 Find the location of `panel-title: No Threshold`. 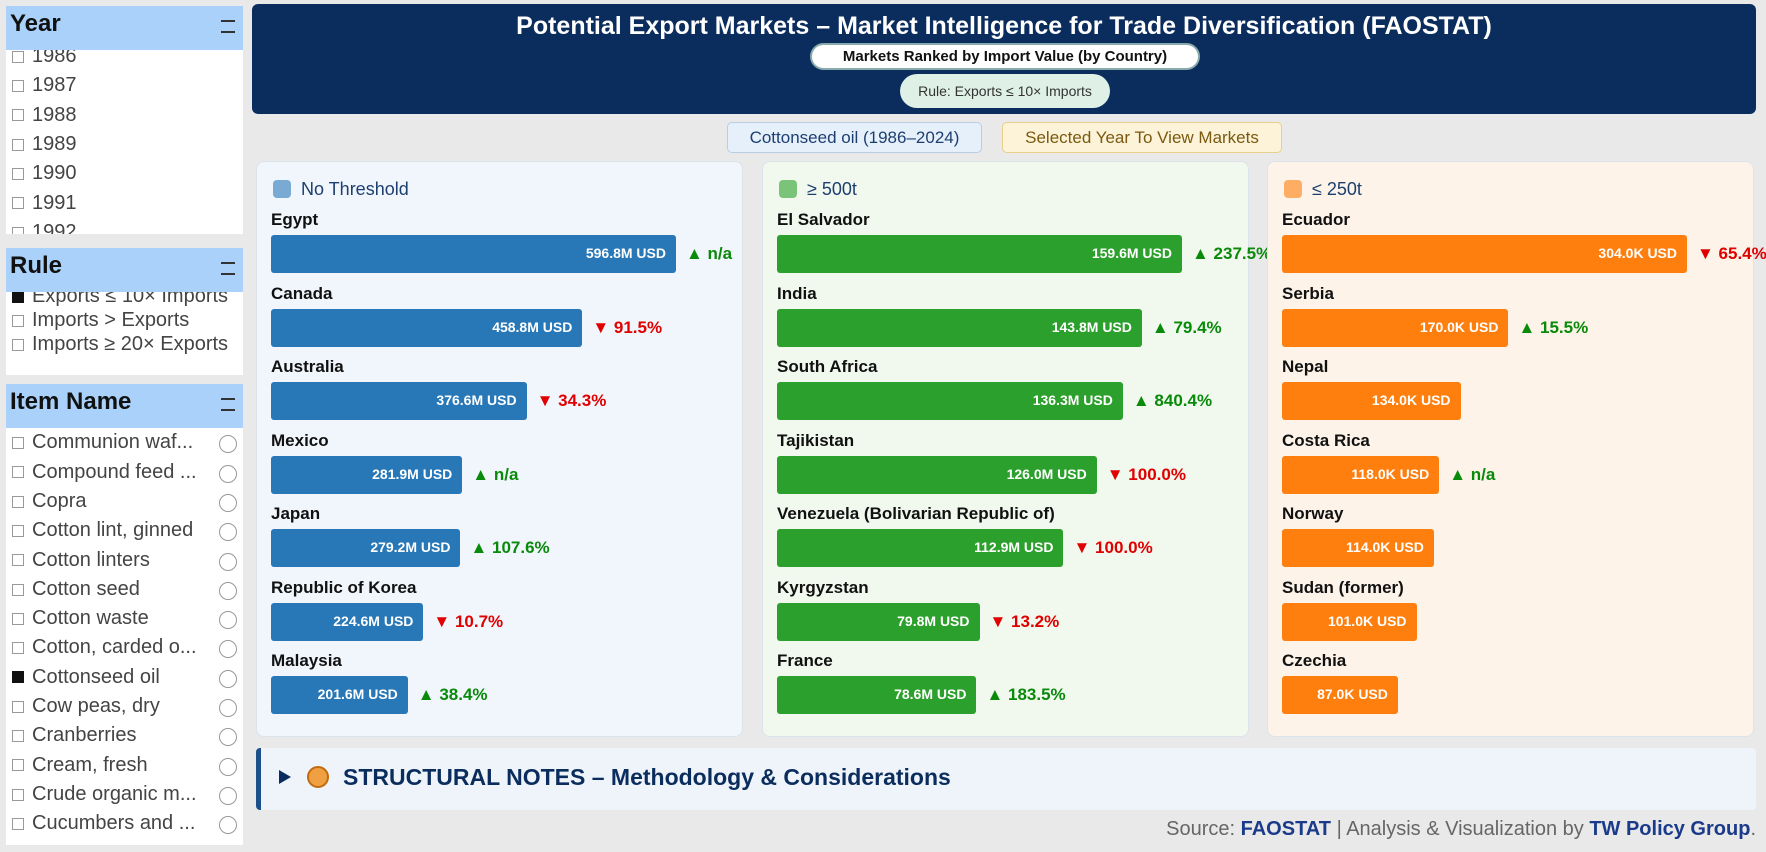

panel-title: No Threshold is located at coordinates (355, 189).